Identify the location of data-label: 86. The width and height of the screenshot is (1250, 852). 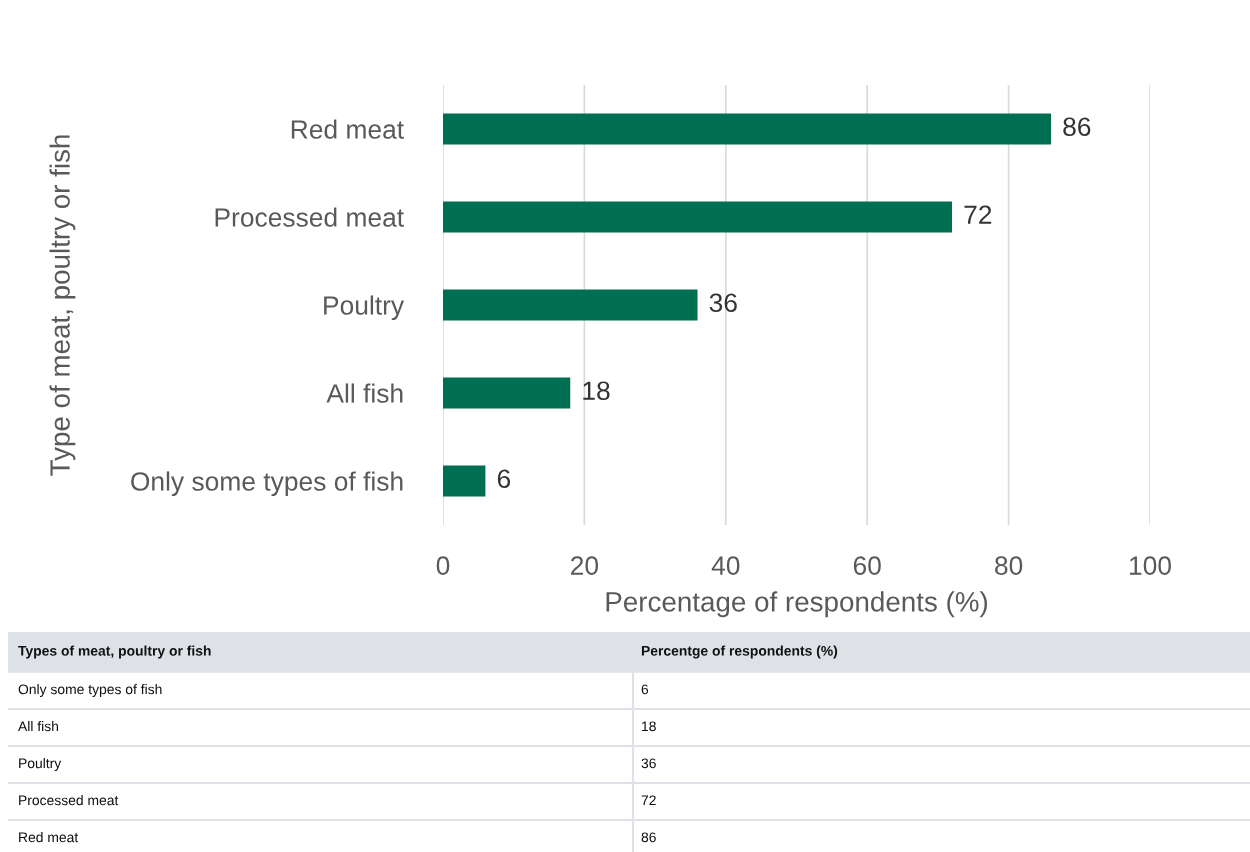
(1077, 127).